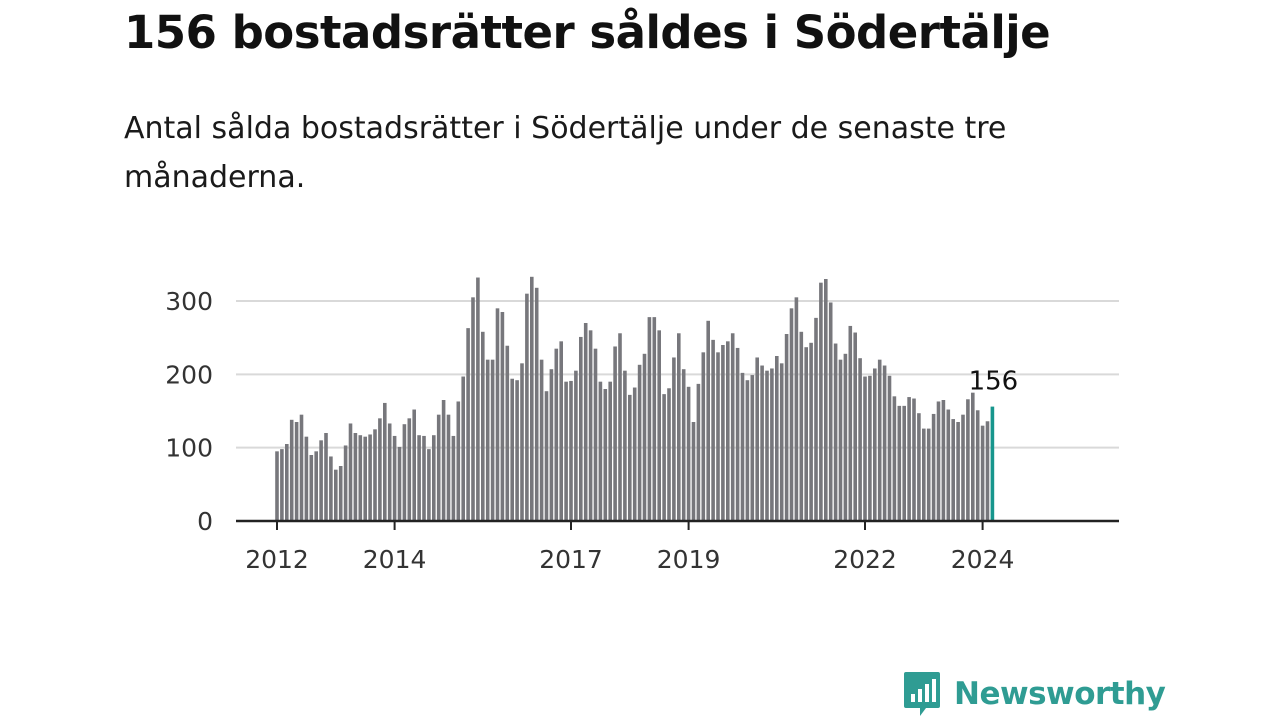 The width and height of the screenshot is (1280, 720). I want to click on x-tick-label: 2022, so click(865, 559).